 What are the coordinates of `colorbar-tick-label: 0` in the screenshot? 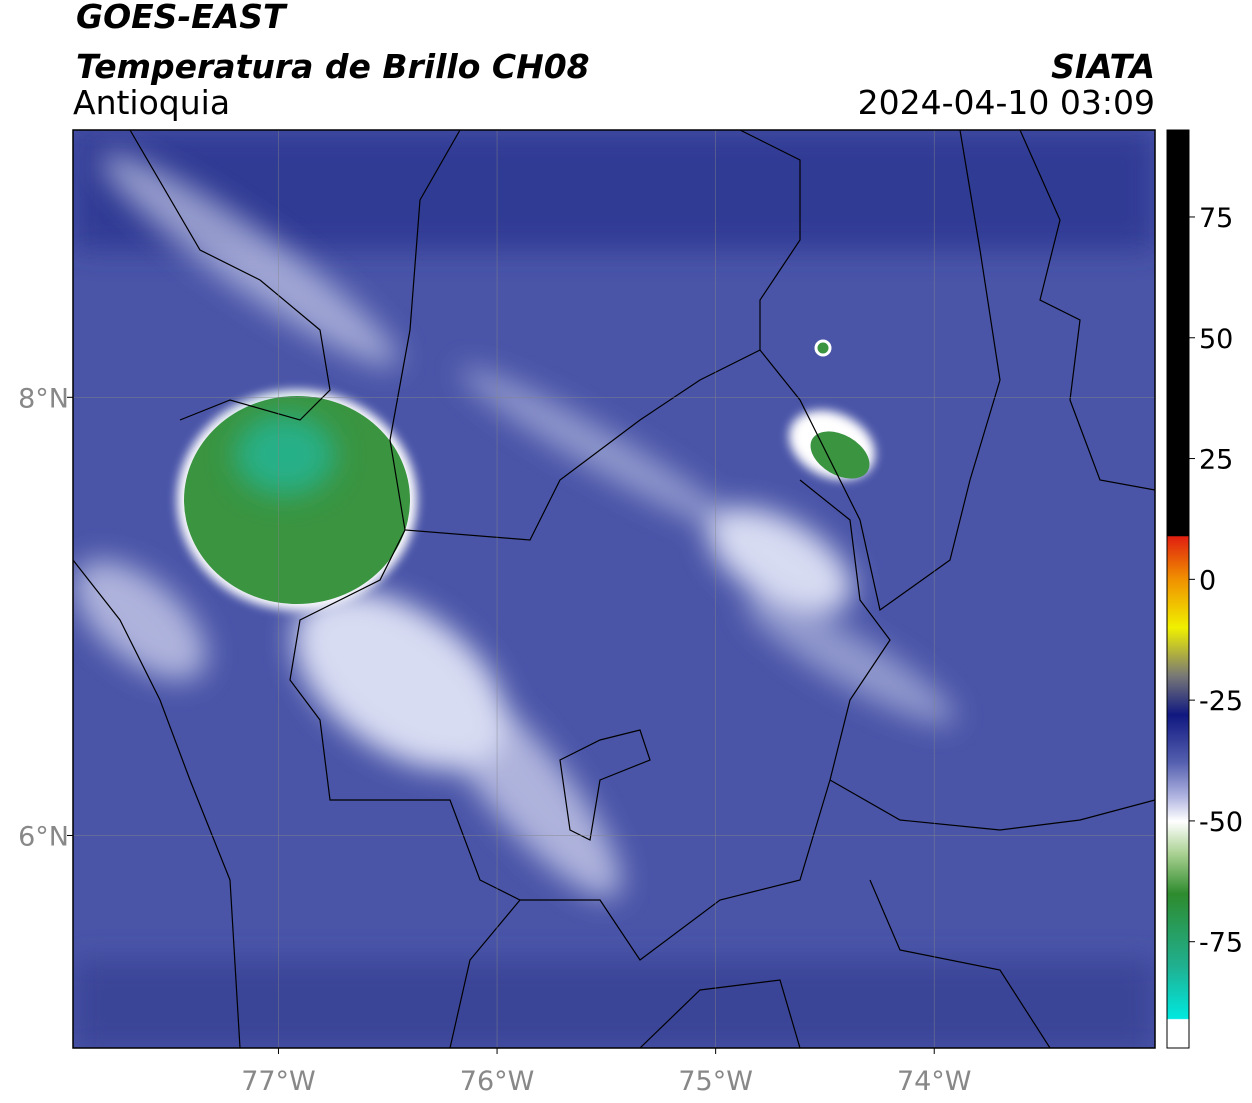 It's located at (1207, 580).